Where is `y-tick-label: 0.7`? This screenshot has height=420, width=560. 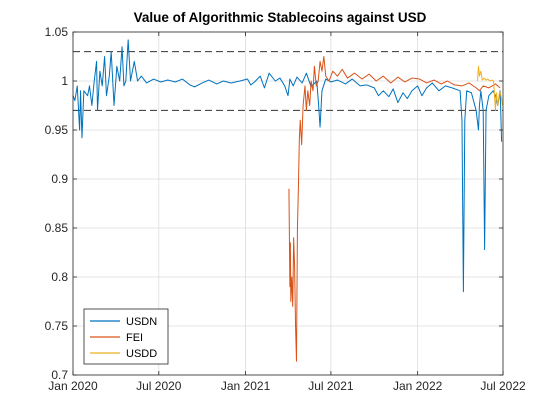
y-tick-label: 0.7 is located at coordinates (59, 375).